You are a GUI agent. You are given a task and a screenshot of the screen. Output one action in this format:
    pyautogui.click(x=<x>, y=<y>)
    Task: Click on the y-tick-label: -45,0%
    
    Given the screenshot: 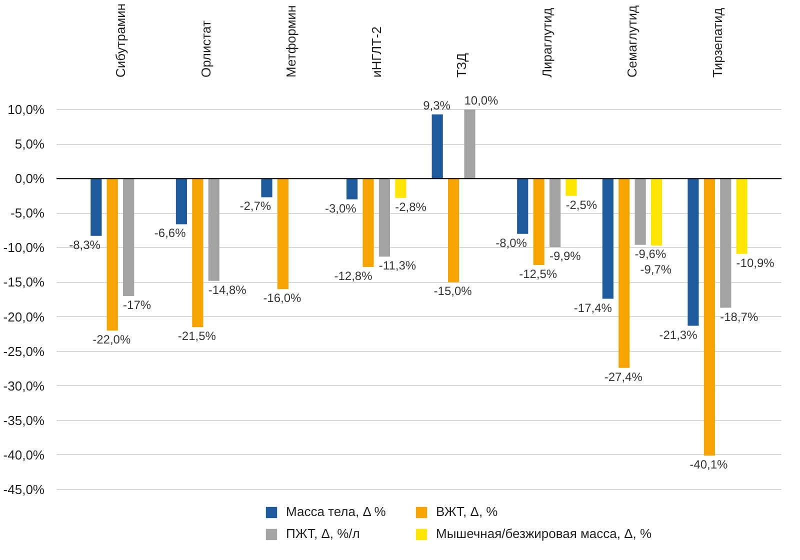 What is the action you would take?
    pyautogui.click(x=24, y=489)
    